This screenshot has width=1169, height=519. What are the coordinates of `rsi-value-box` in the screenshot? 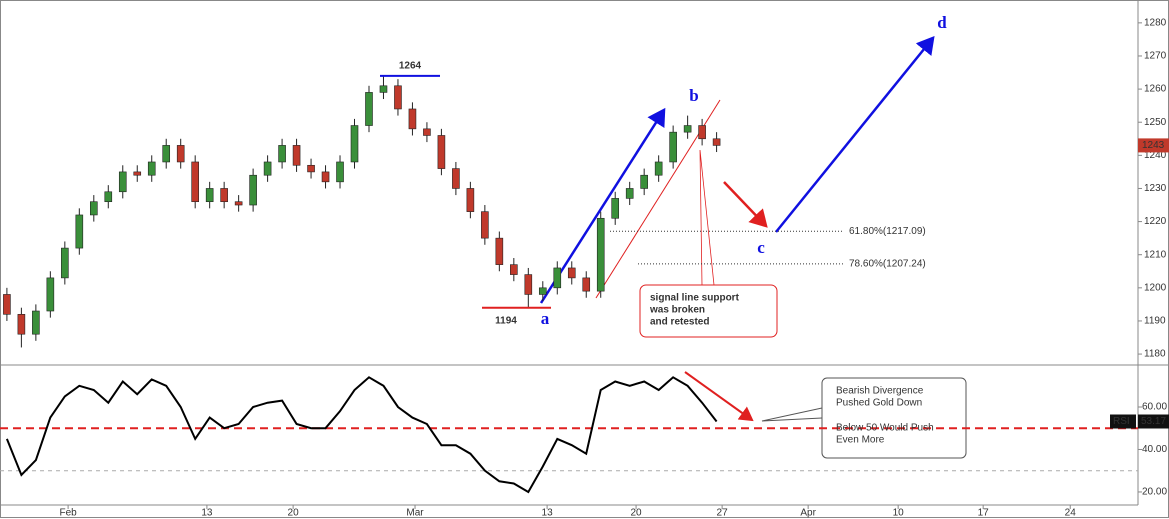 It's located at (1153, 421).